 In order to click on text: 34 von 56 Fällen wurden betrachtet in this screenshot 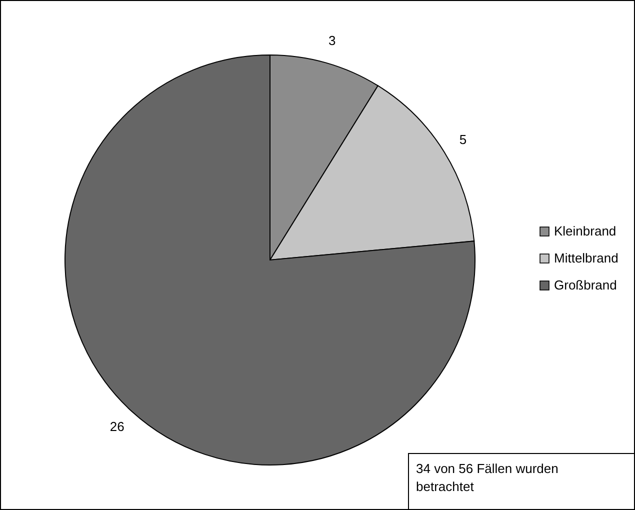, I will do `click(487, 477)`.